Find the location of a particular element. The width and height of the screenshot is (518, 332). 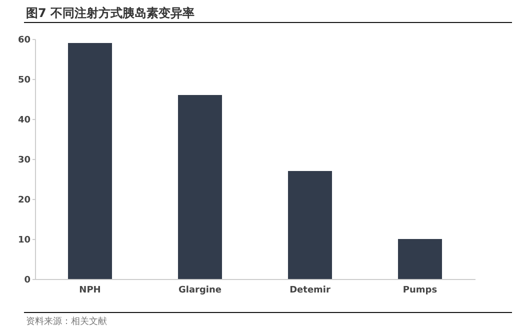

x-tick-label: NPH is located at coordinates (90, 291).